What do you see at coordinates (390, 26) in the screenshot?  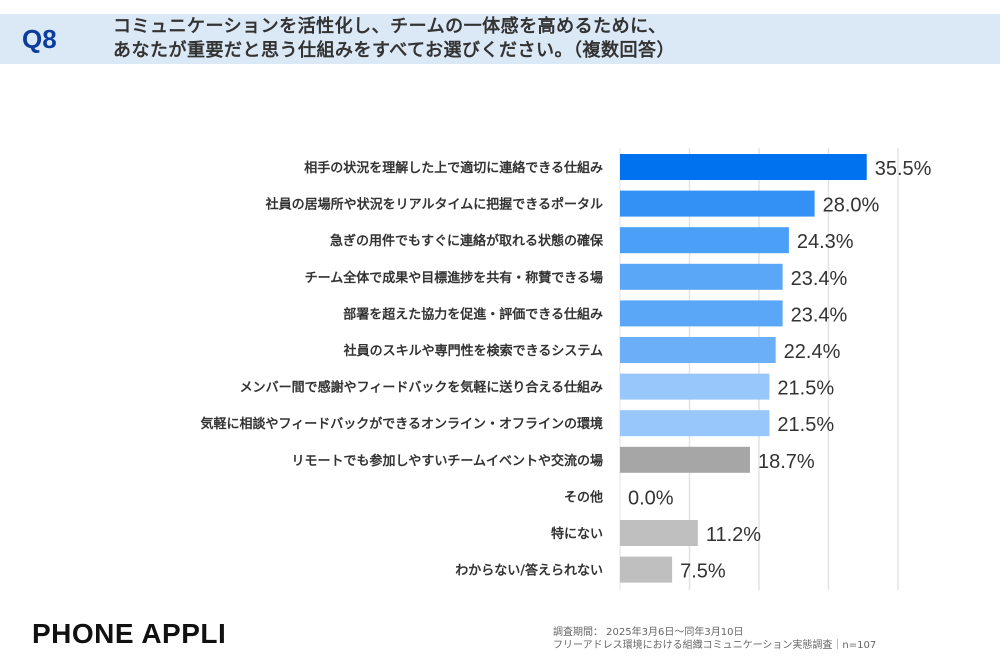 I see `question-line-1: コミュニケーションを活性化し、チームの一体感を高めるために、` at bounding box center [390, 26].